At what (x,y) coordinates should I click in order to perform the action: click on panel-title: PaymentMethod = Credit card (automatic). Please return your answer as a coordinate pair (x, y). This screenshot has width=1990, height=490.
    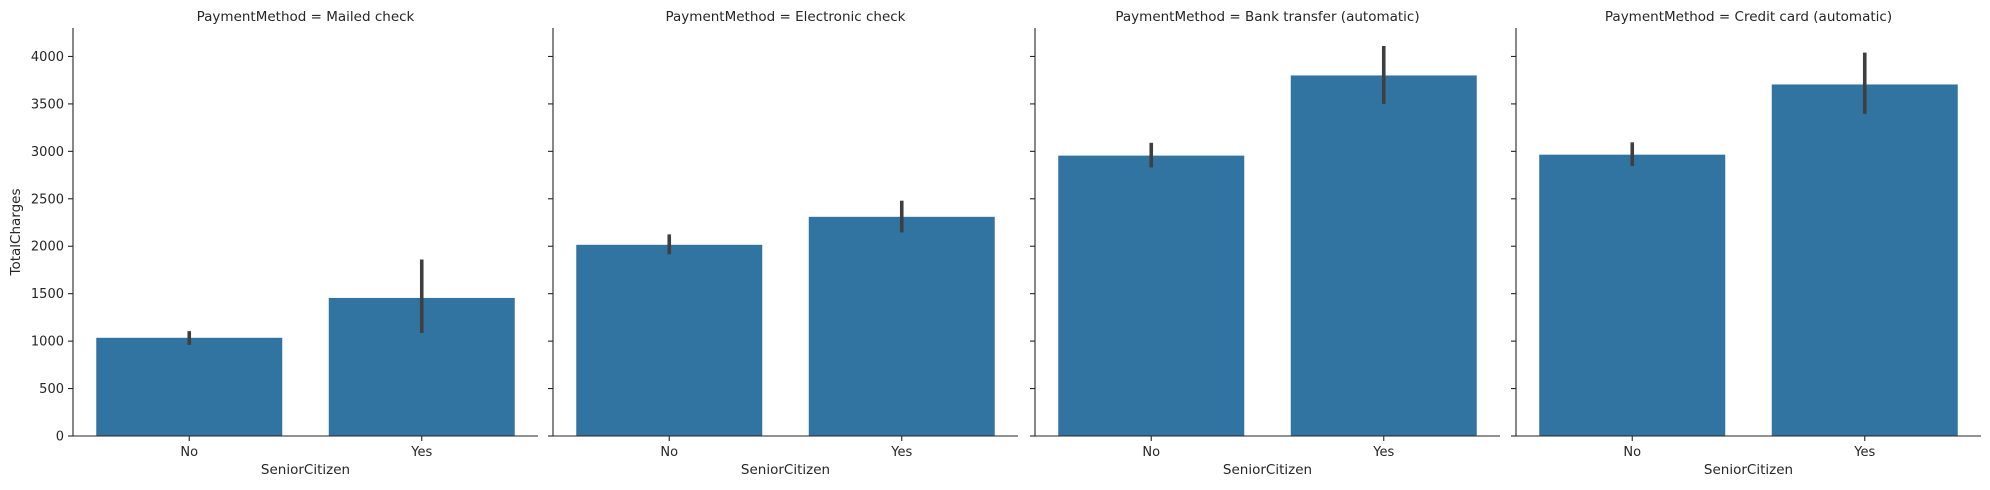
    Looking at the image, I should click on (1748, 17).